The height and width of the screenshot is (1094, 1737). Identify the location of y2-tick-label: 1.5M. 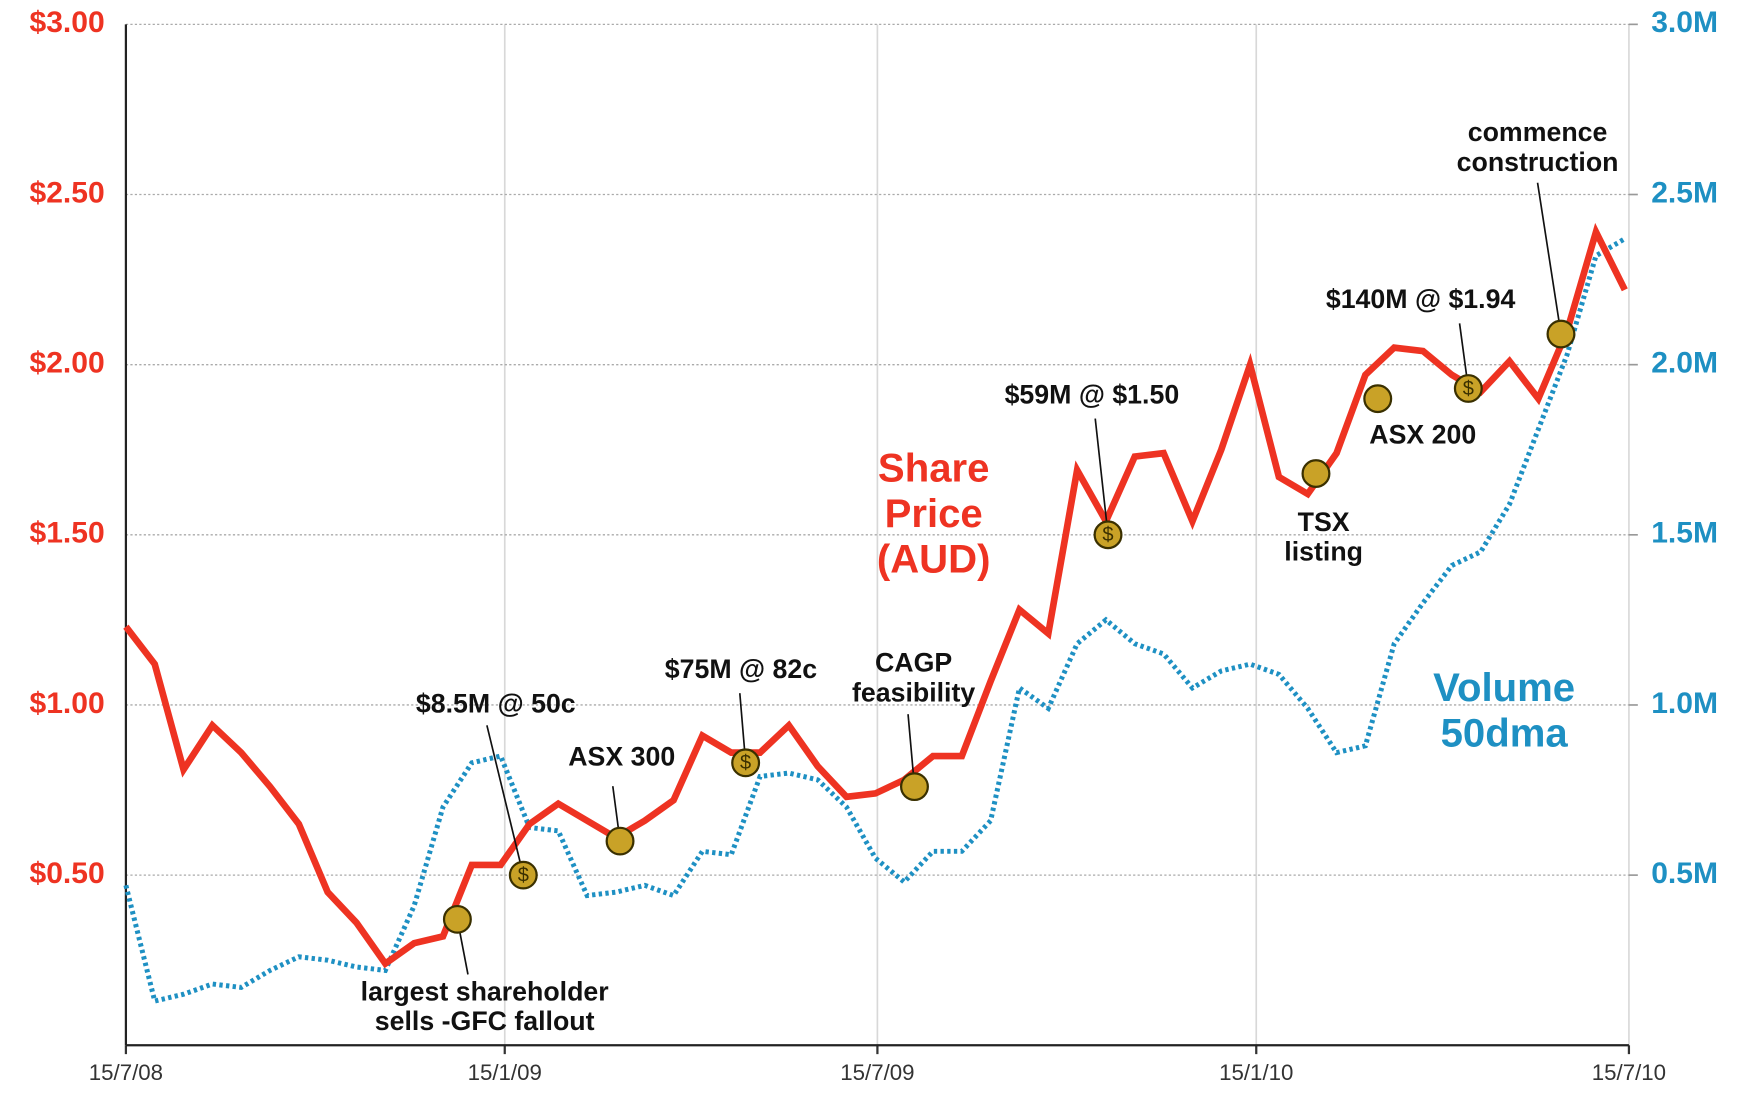
(1684, 533).